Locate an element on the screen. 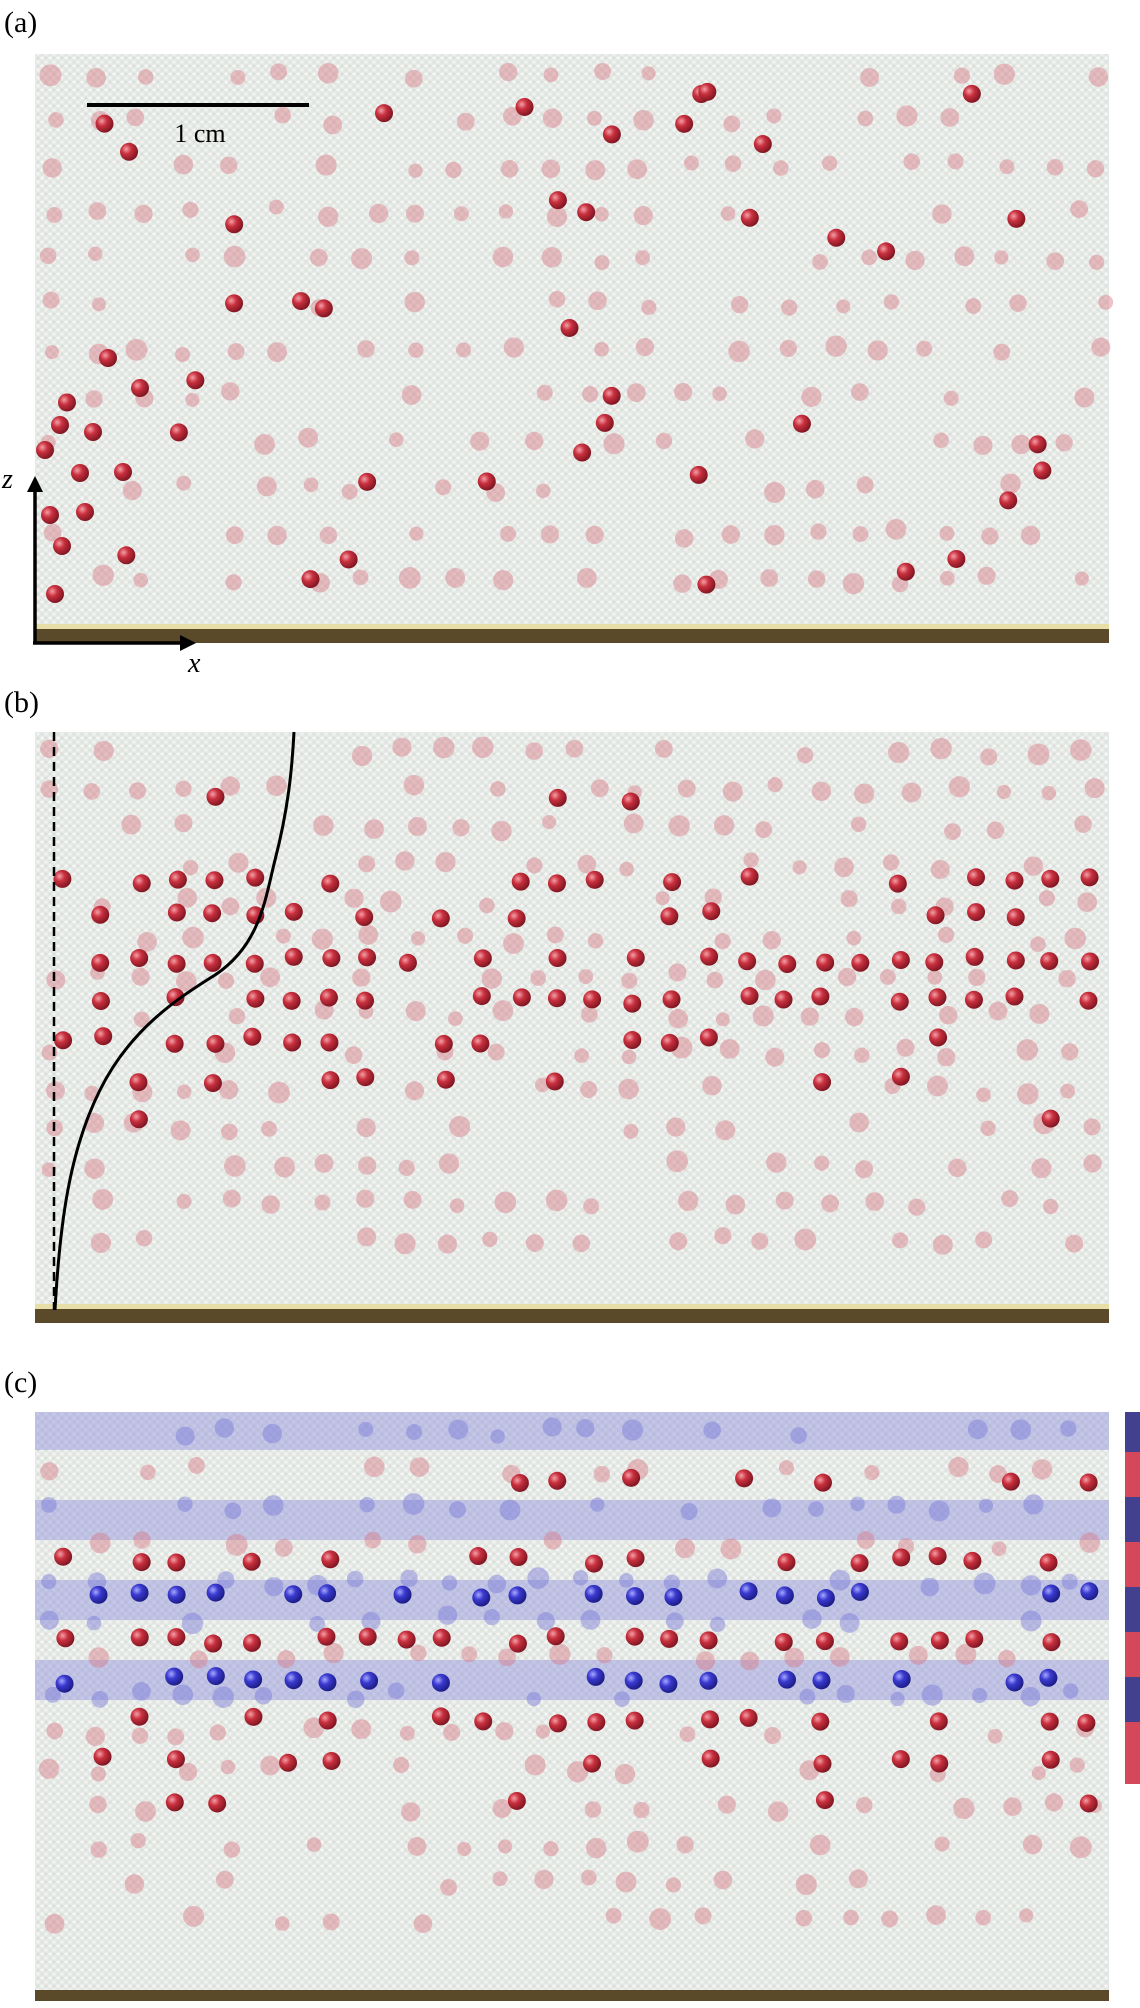 The height and width of the screenshot is (2008, 1140). blue-band is located at coordinates (572, 1520).